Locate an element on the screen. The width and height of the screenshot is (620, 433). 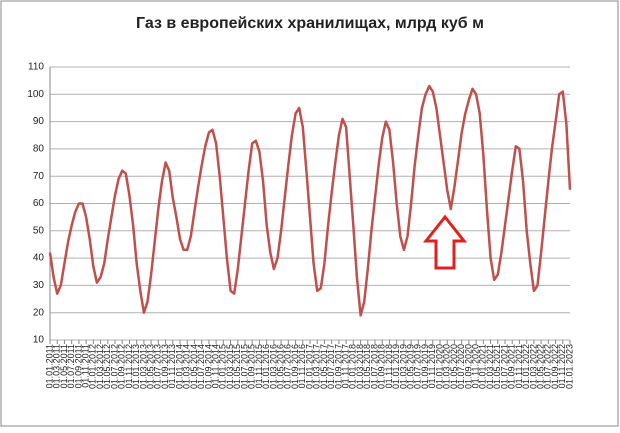
x-tick-label: 01.03.2014 is located at coordinates (187, 366).